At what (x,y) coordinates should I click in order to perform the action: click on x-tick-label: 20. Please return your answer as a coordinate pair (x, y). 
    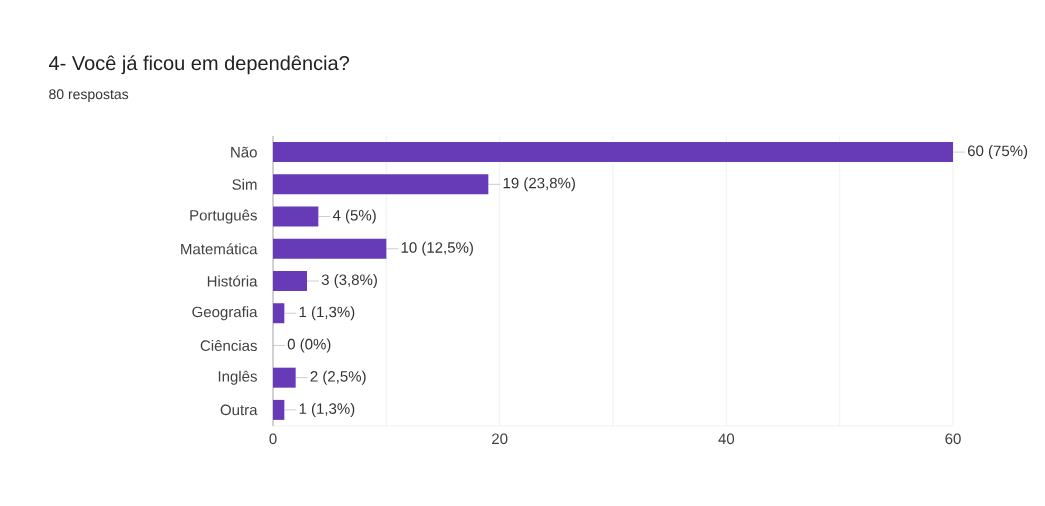
    Looking at the image, I should click on (500, 439).